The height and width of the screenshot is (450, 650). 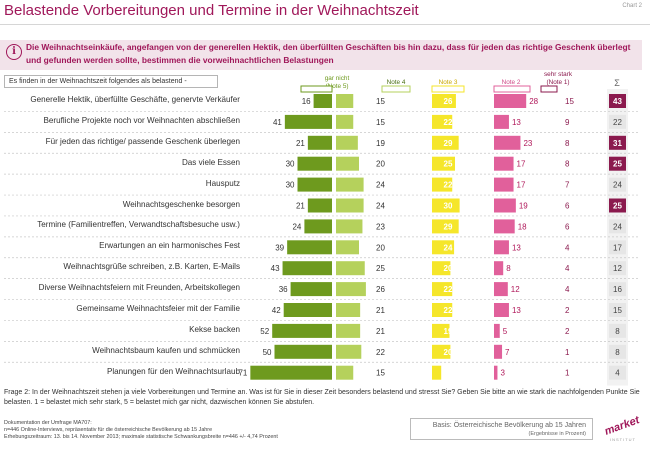 What do you see at coordinates (380, 268) in the screenshot?
I see `value-note4: 25` at bounding box center [380, 268].